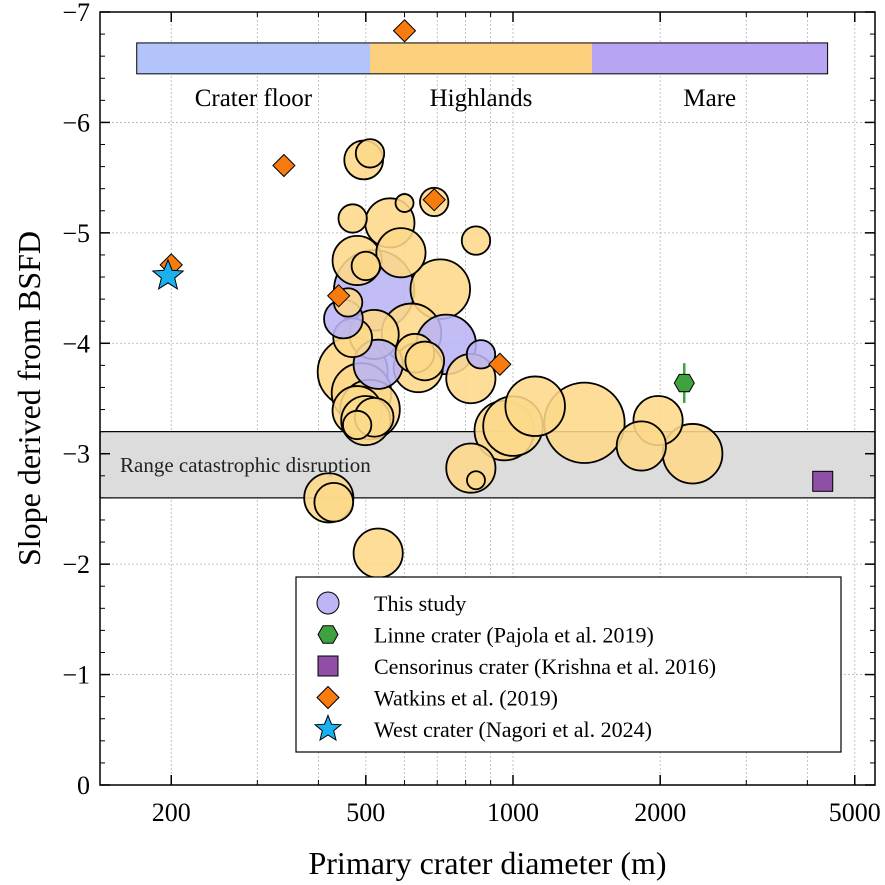 Image resolution: width=885 pixels, height=885 pixels. I want to click on legend-entry-label: Linne crater (Pajola et al. 2019), so click(514, 635).